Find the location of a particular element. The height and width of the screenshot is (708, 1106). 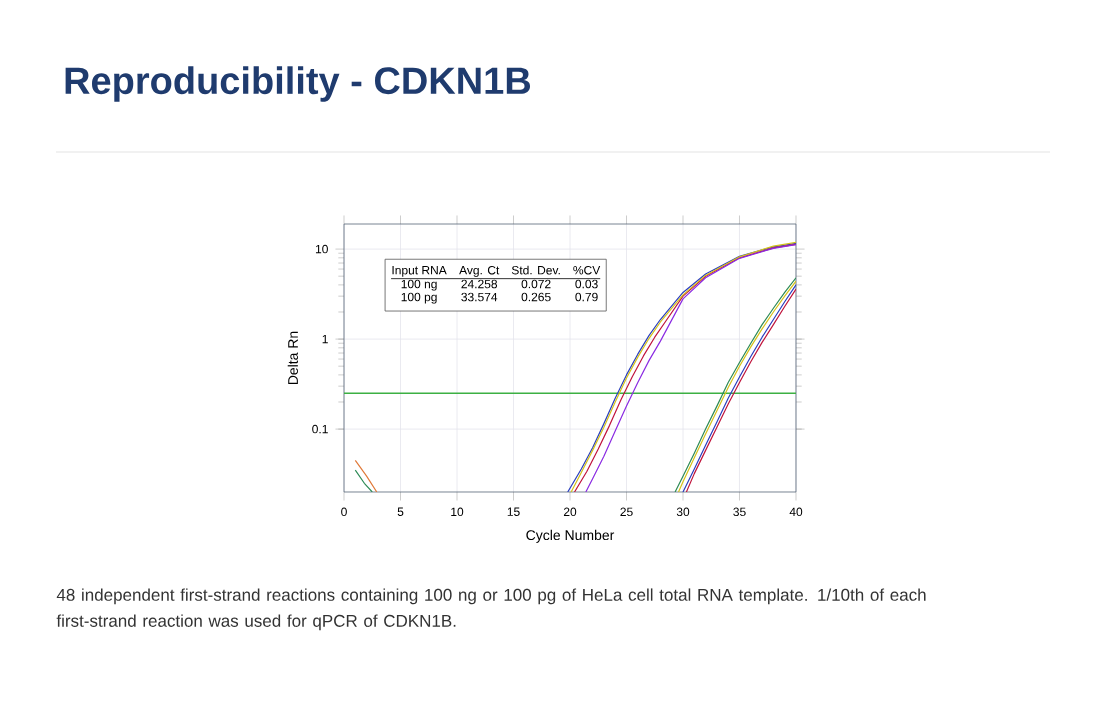

chart-title: Reproducibility - CDKN1B is located at coordinates (298, 84).